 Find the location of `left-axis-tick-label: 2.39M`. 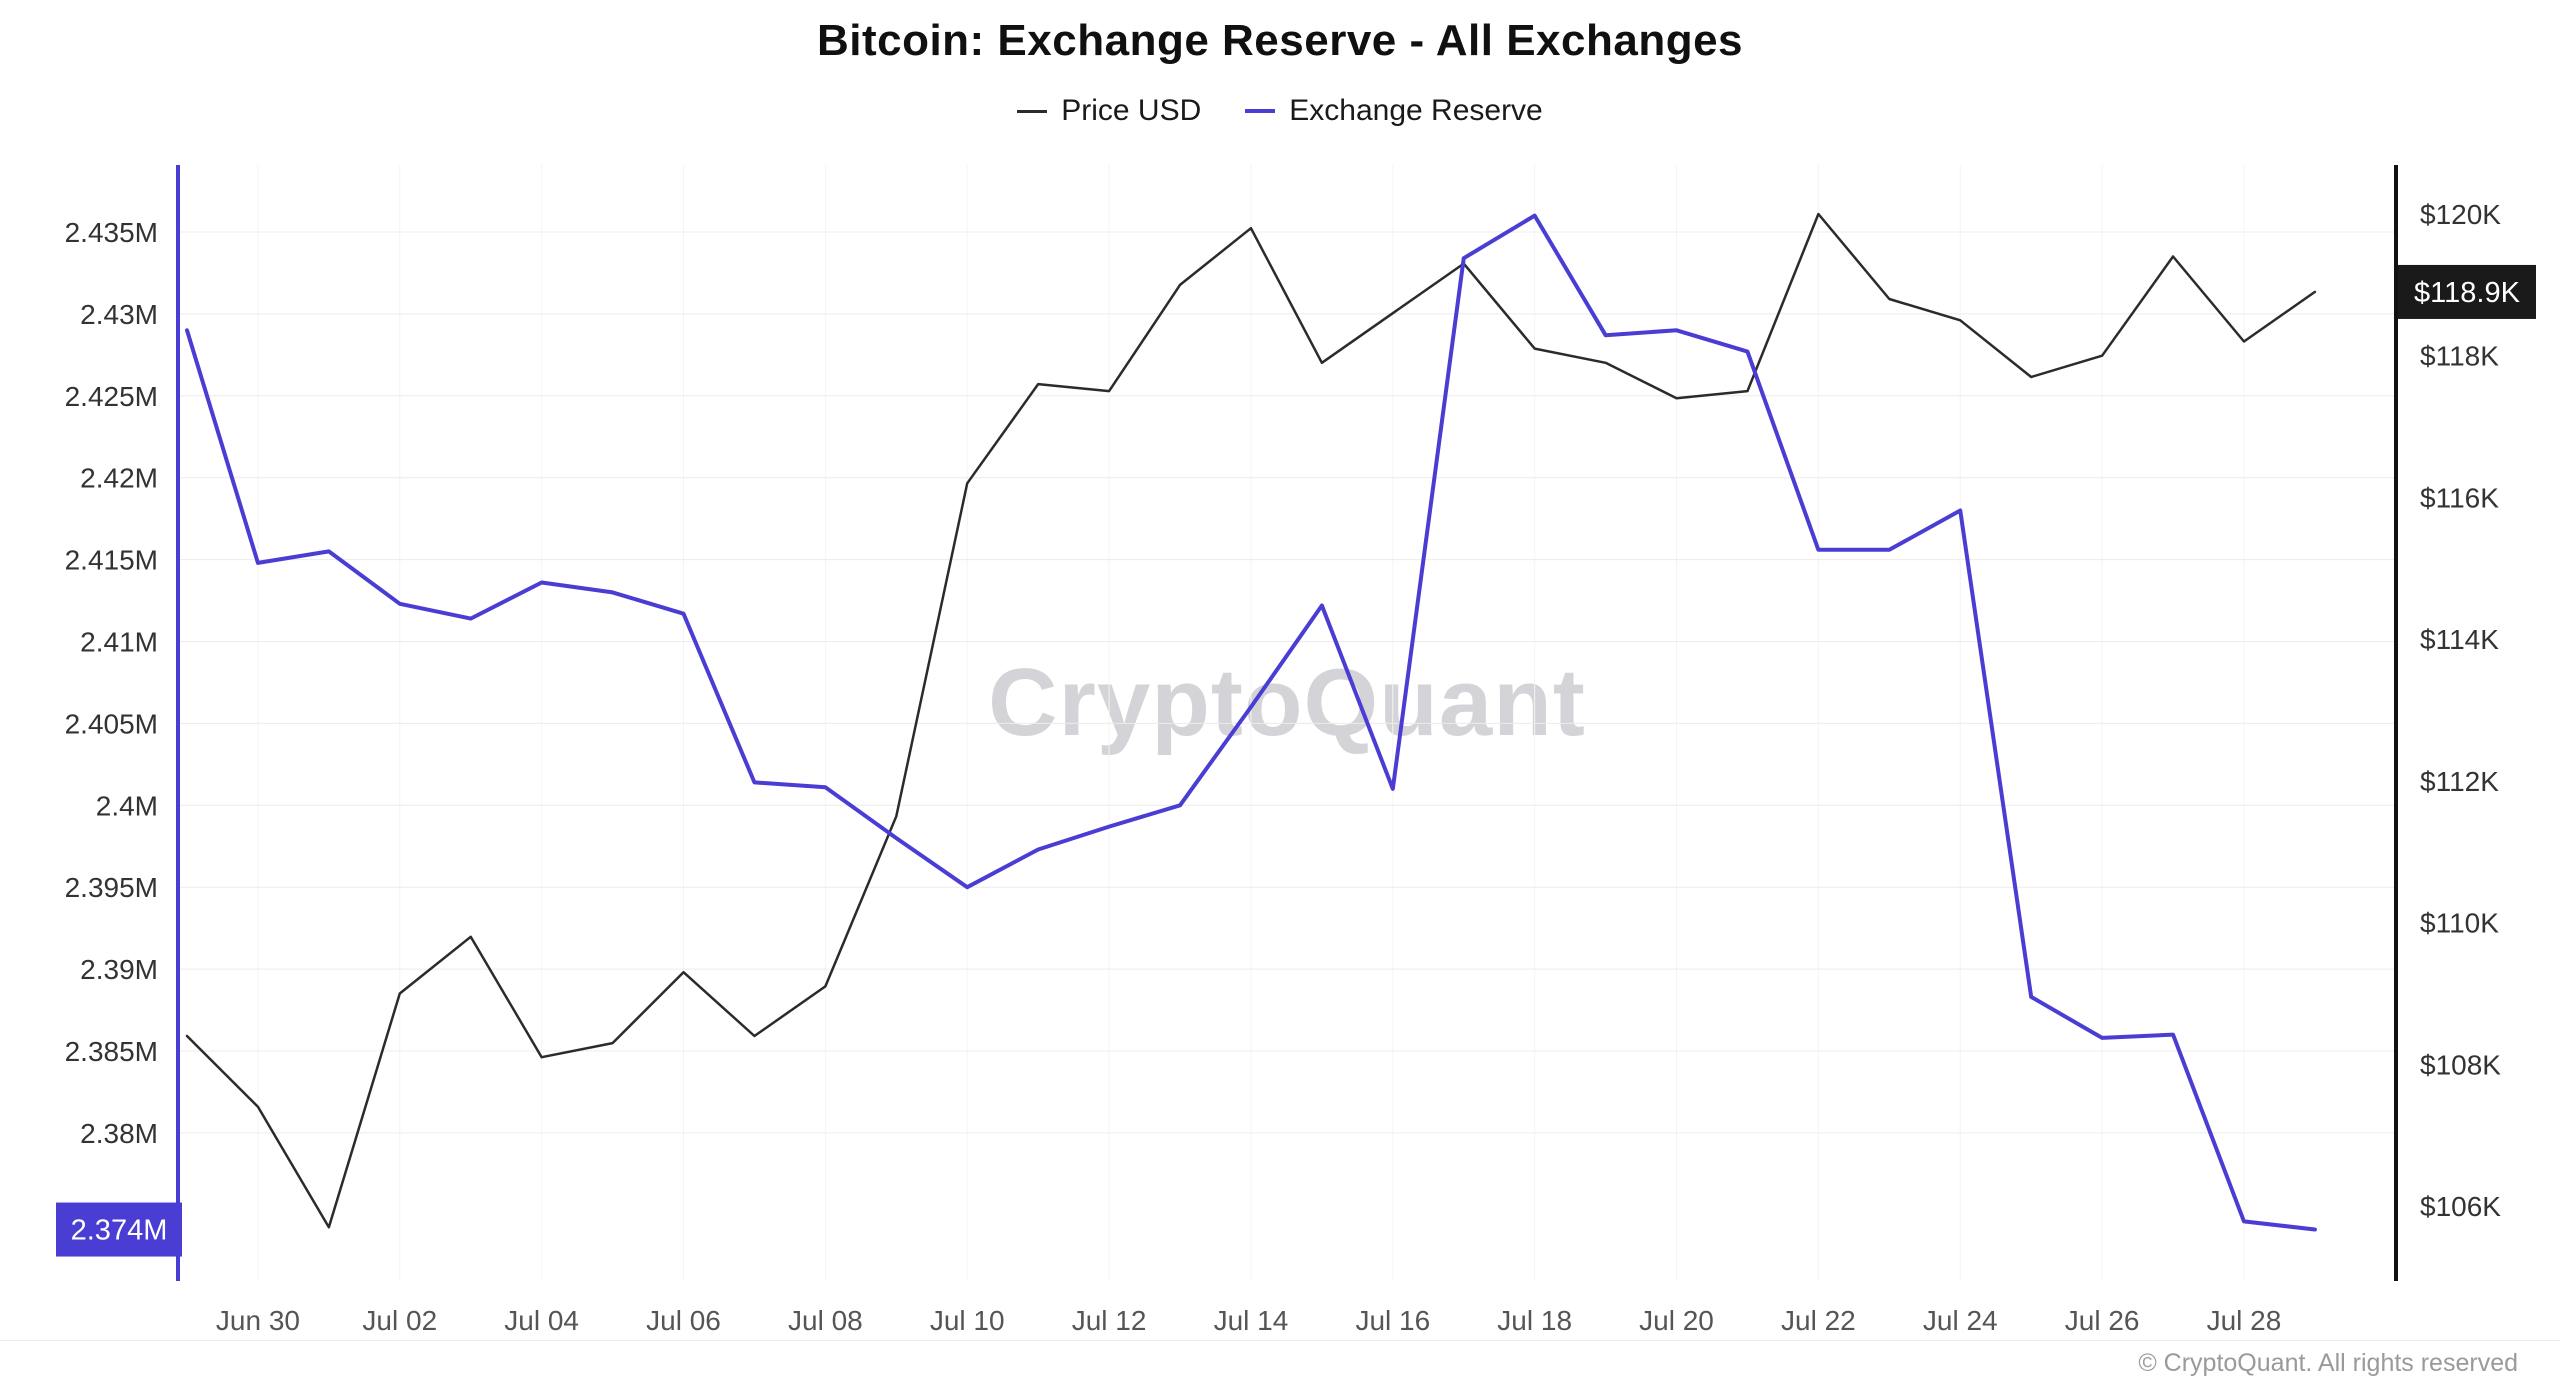

left-axis-tick-label: 2.39M is located at coordinates (119, 969).